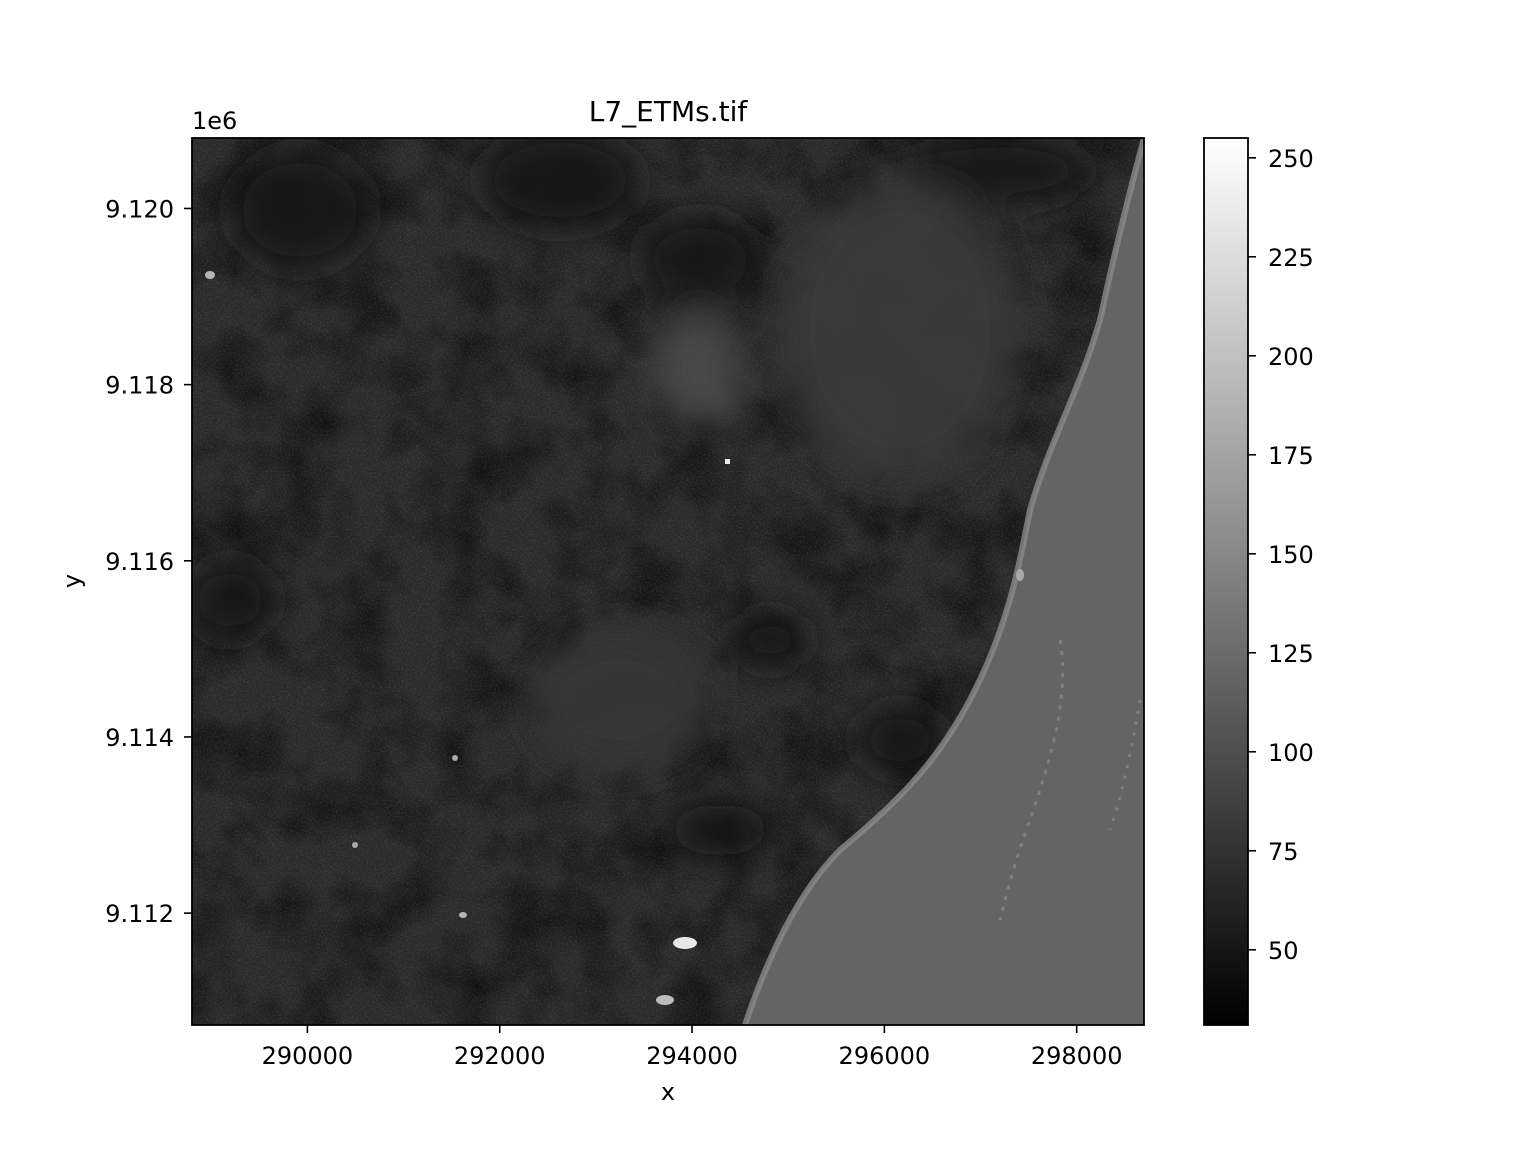  I want to click on colorbar-tick-label: 250, so click(1291, 159).